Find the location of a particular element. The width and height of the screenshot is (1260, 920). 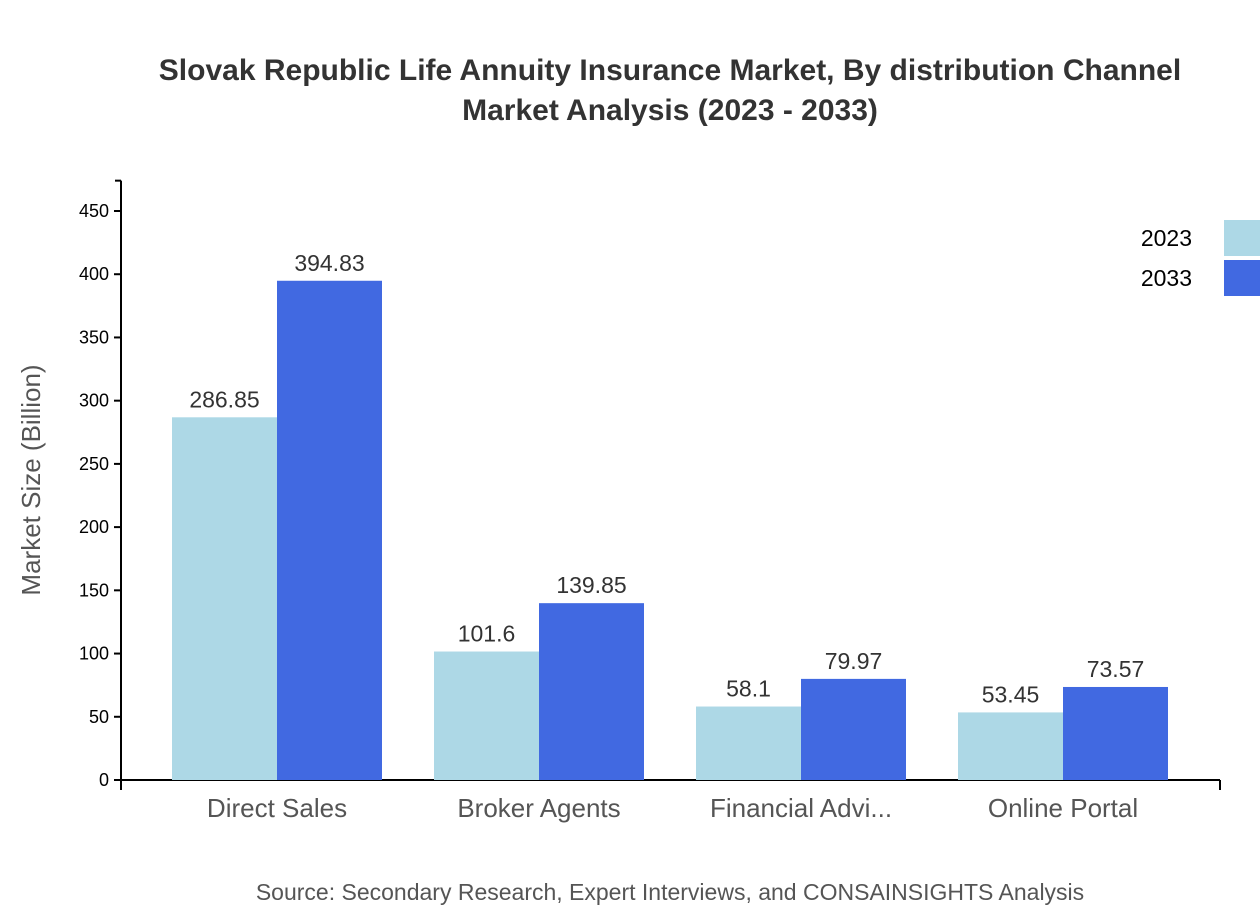

y-tick-label: 400 is located at coordinates (94, 274).